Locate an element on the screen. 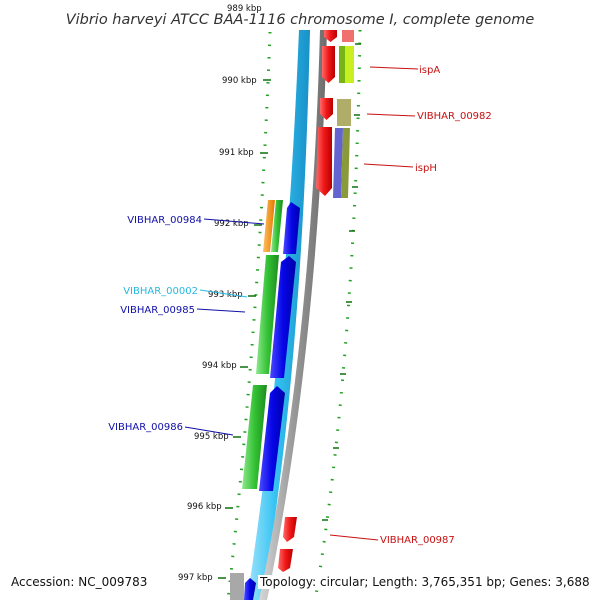 The width and height of the screenshot is (600, 600). reverse-genes is located at coordinates (316, 301).